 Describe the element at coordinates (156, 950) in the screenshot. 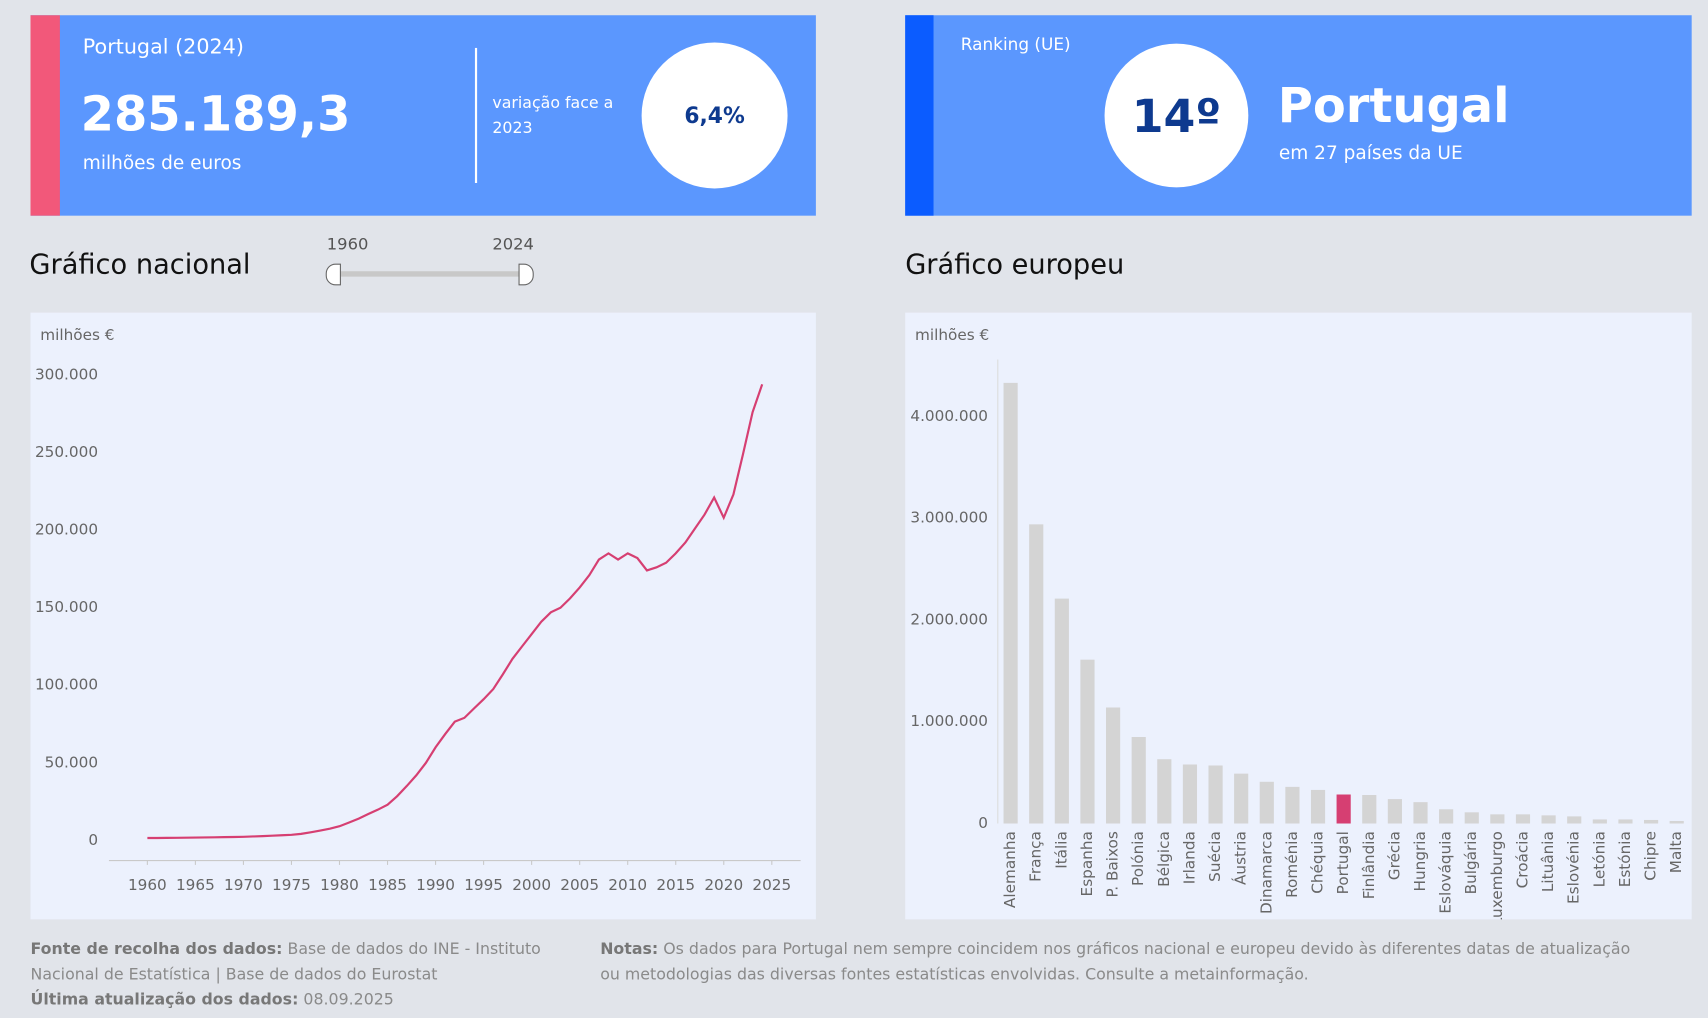

I see `label: Fonte de recolha dos dados:` at that location.